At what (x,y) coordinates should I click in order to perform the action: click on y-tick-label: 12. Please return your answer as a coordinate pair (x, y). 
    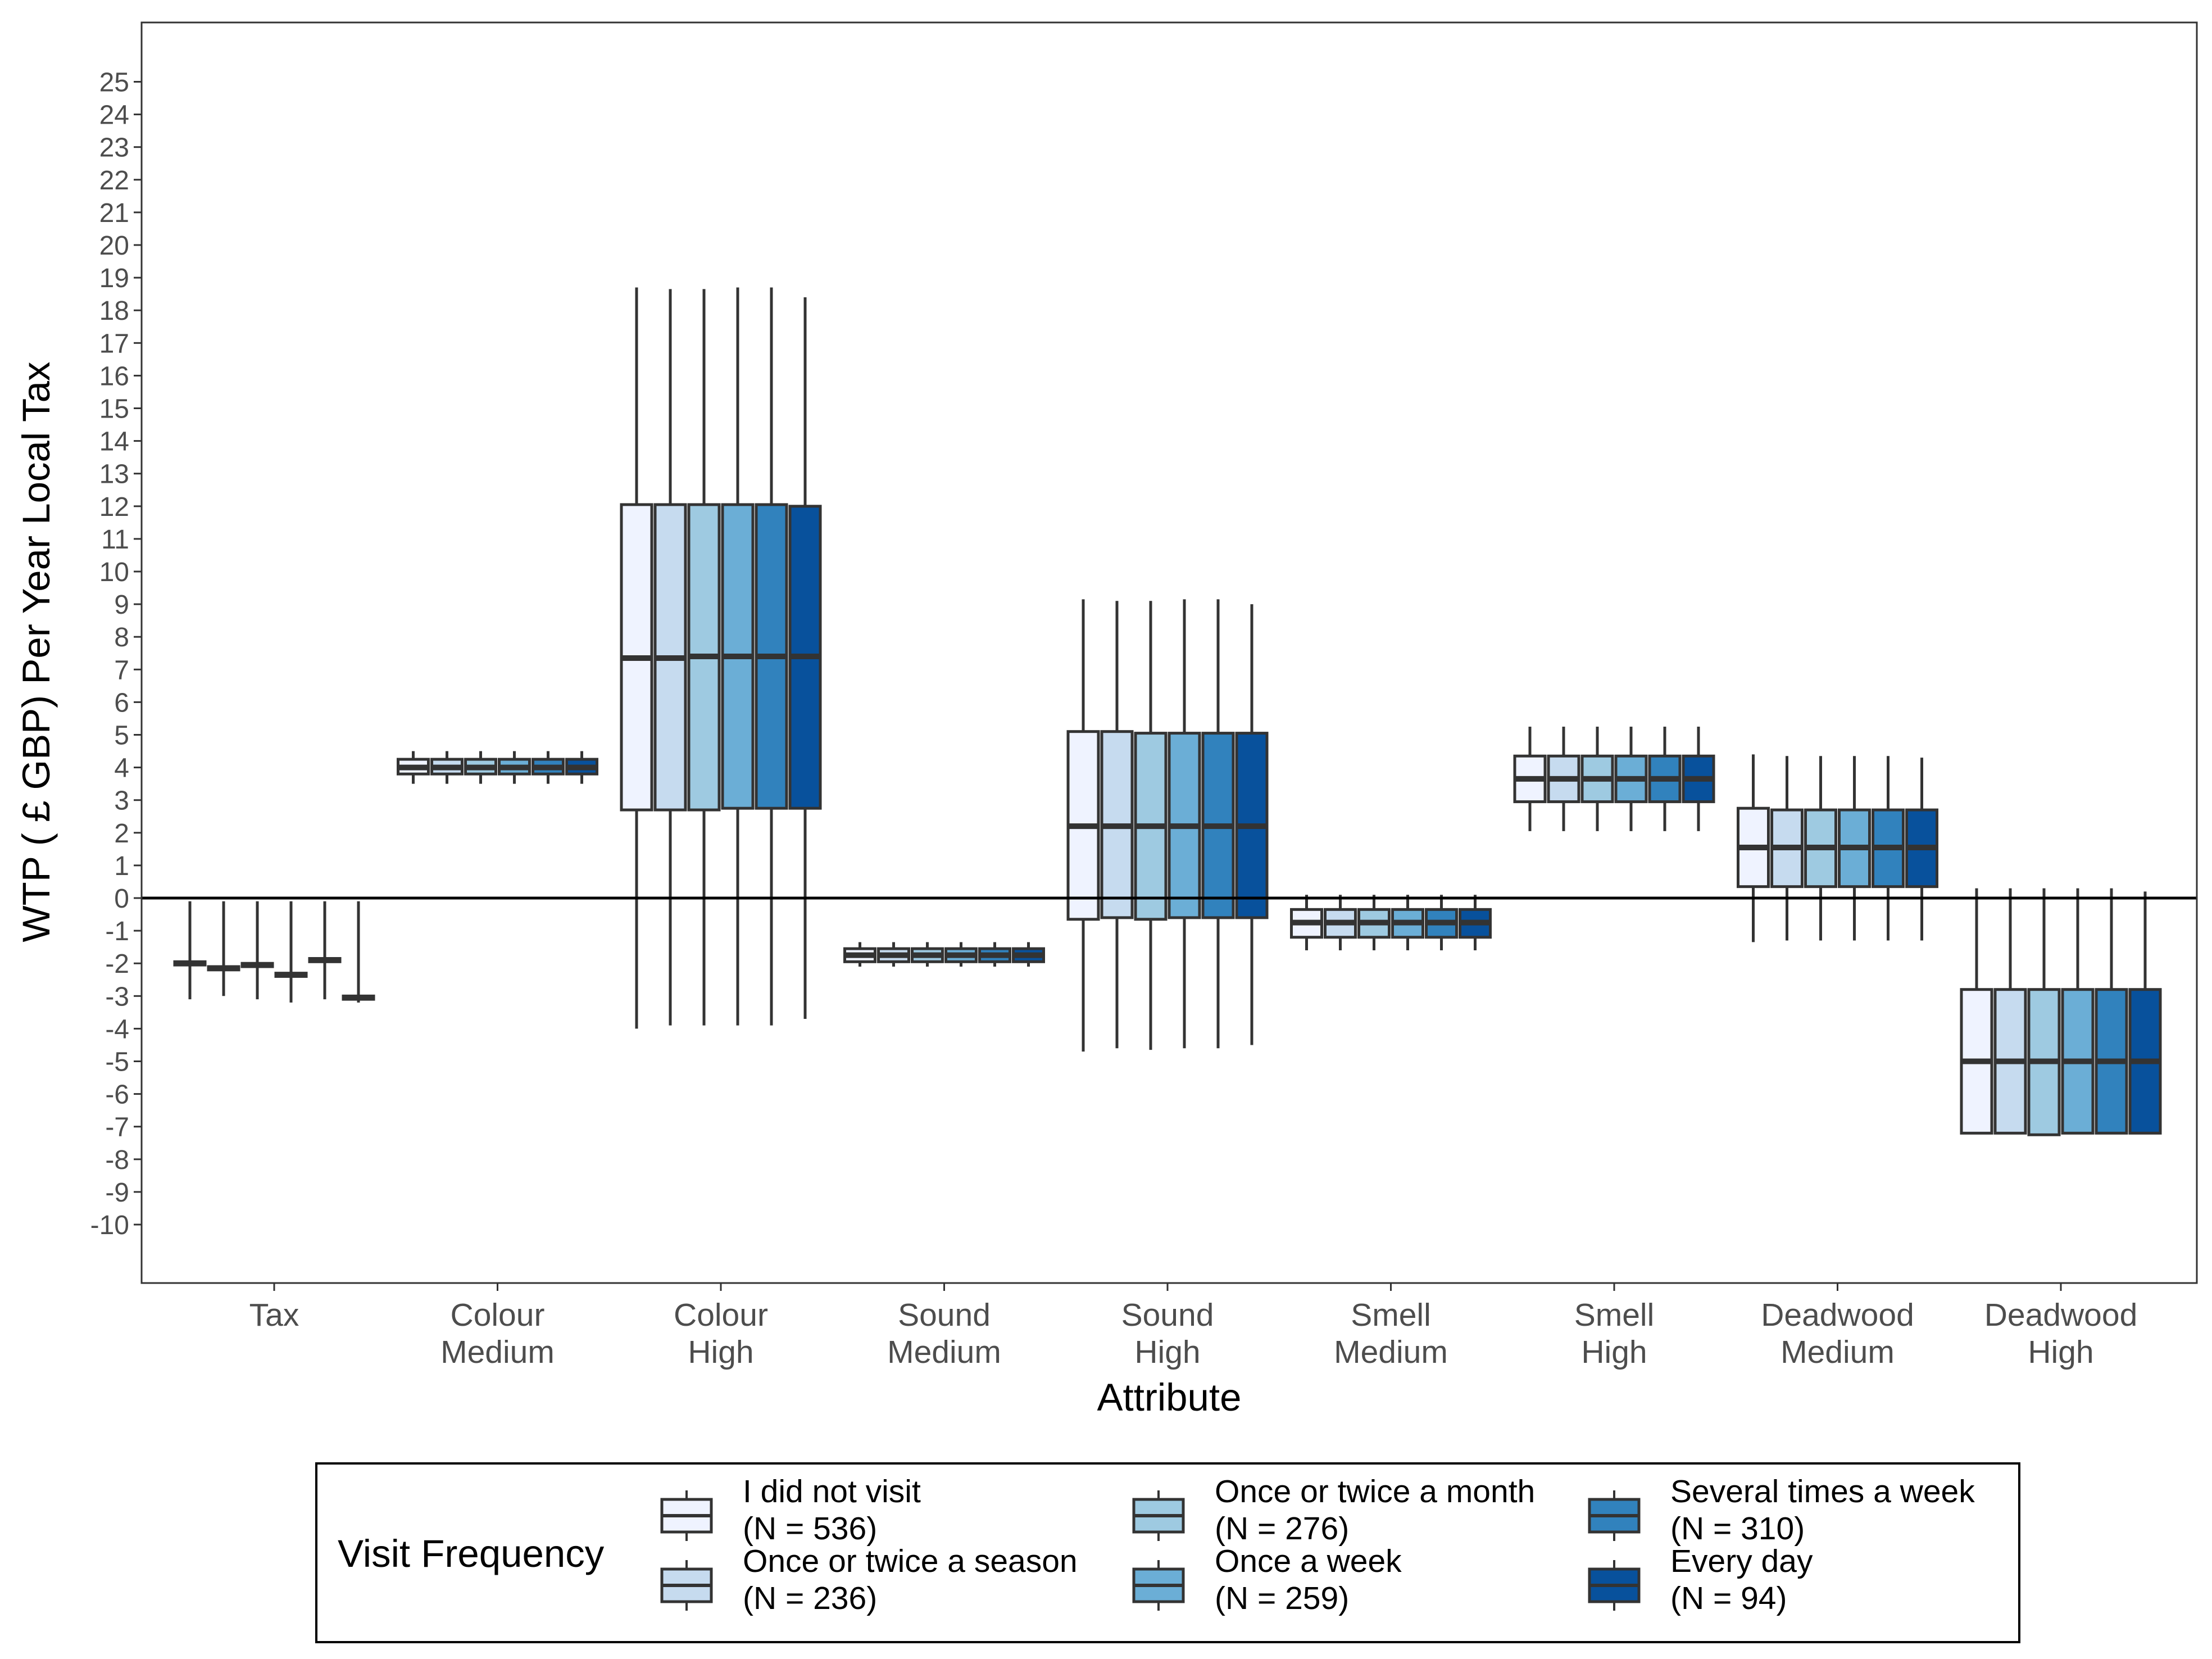
    Looking at the image, I should click on (114, 507).